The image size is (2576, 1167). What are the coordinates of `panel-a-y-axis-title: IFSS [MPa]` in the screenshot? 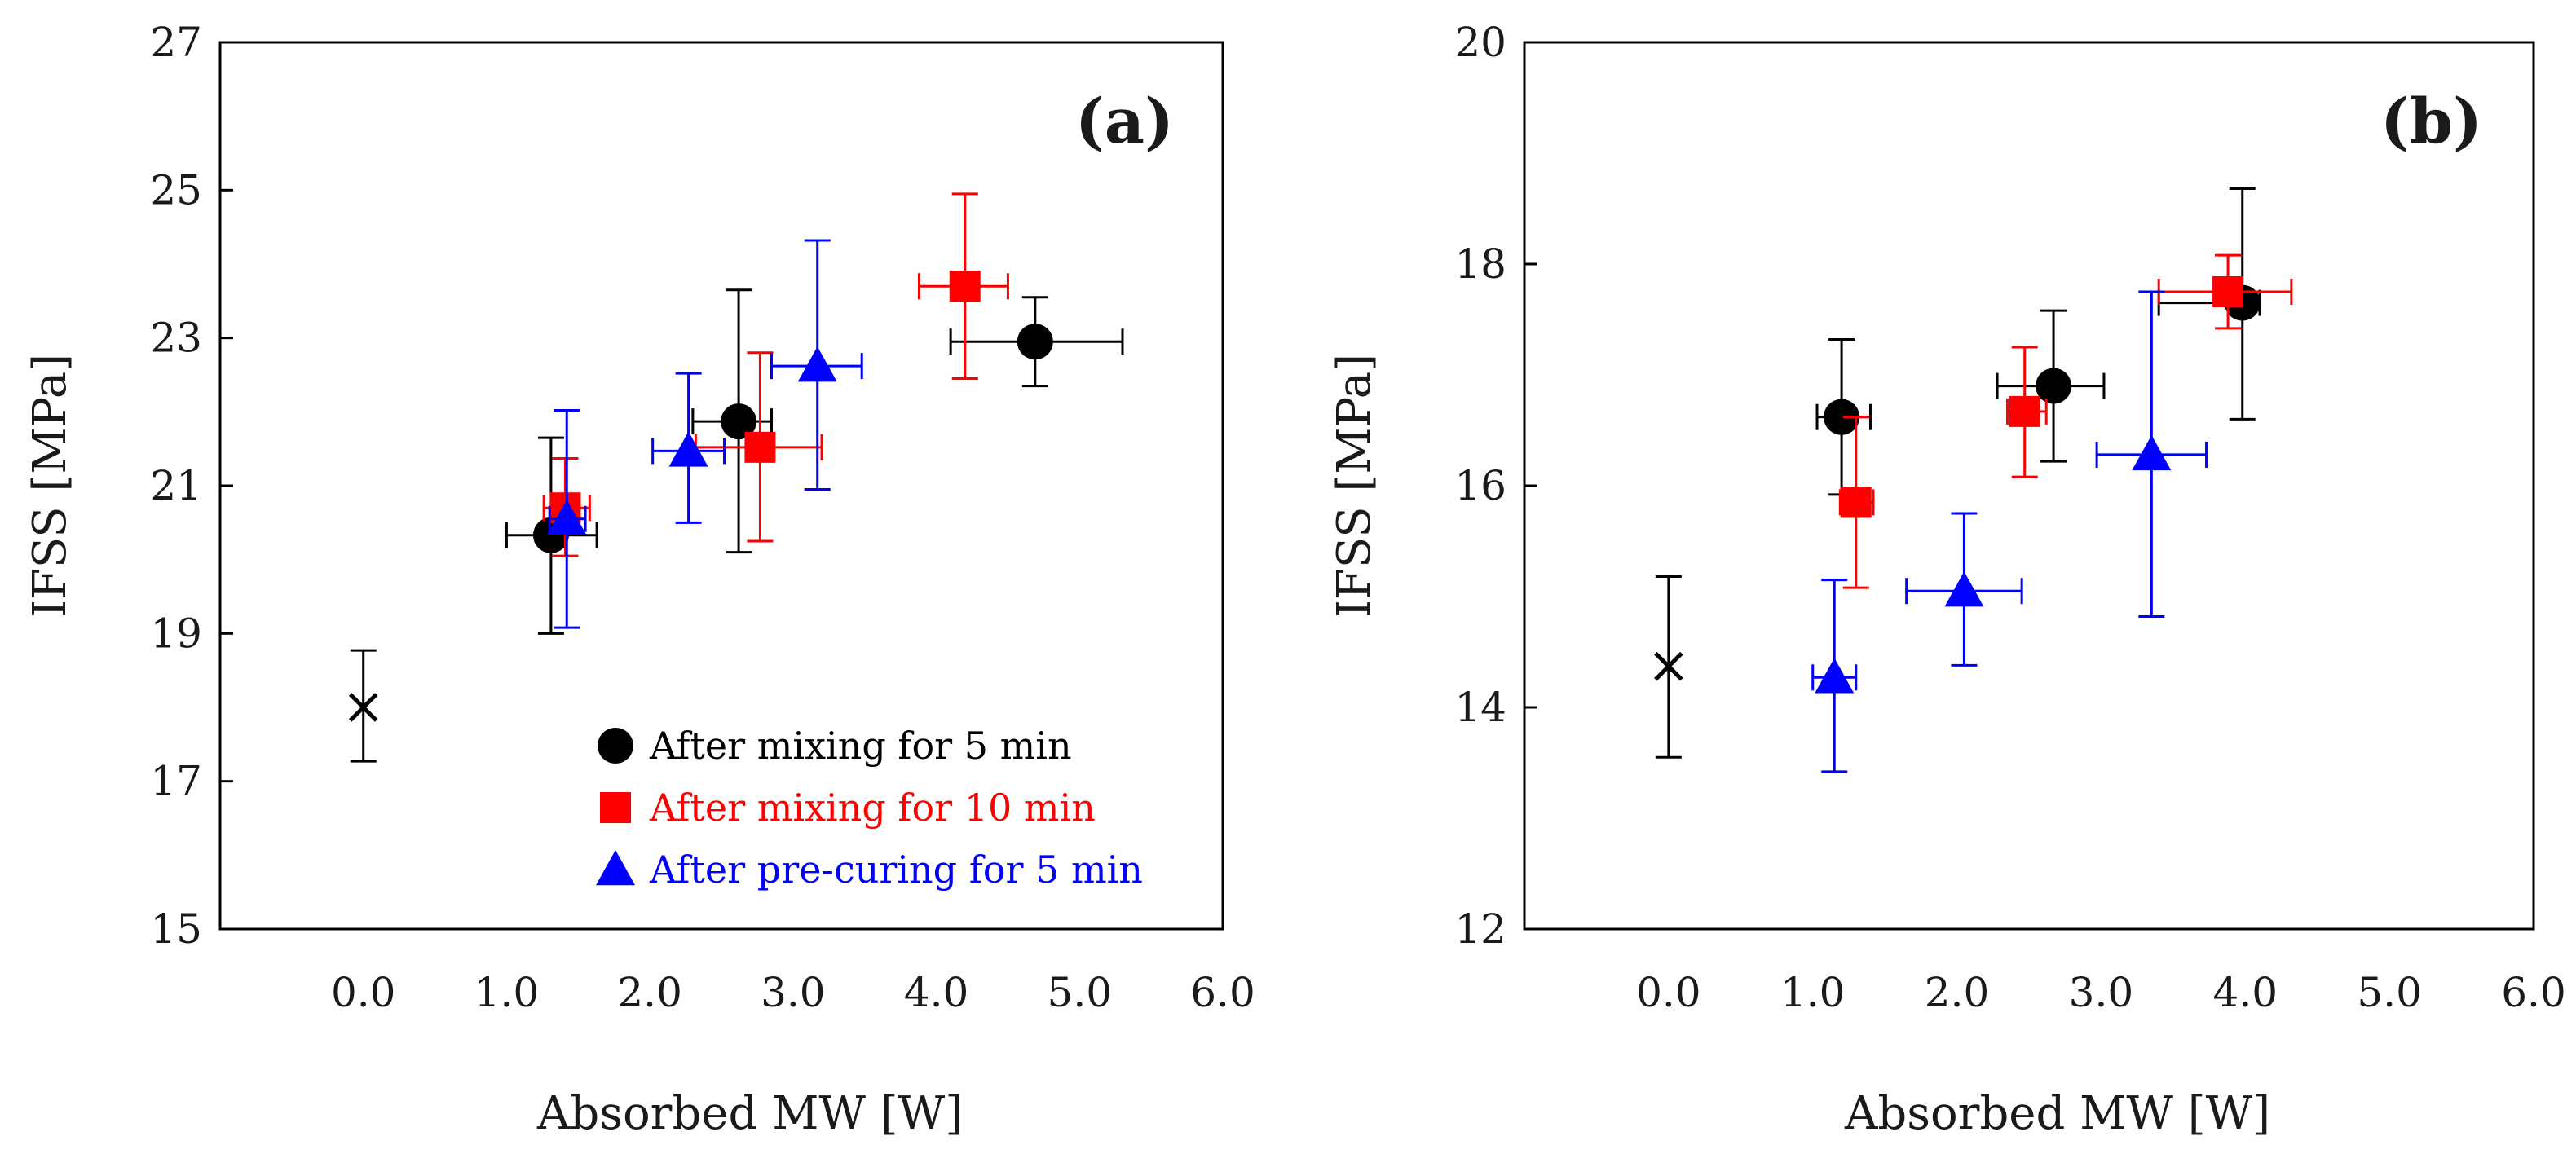 It's located at (50, 486).